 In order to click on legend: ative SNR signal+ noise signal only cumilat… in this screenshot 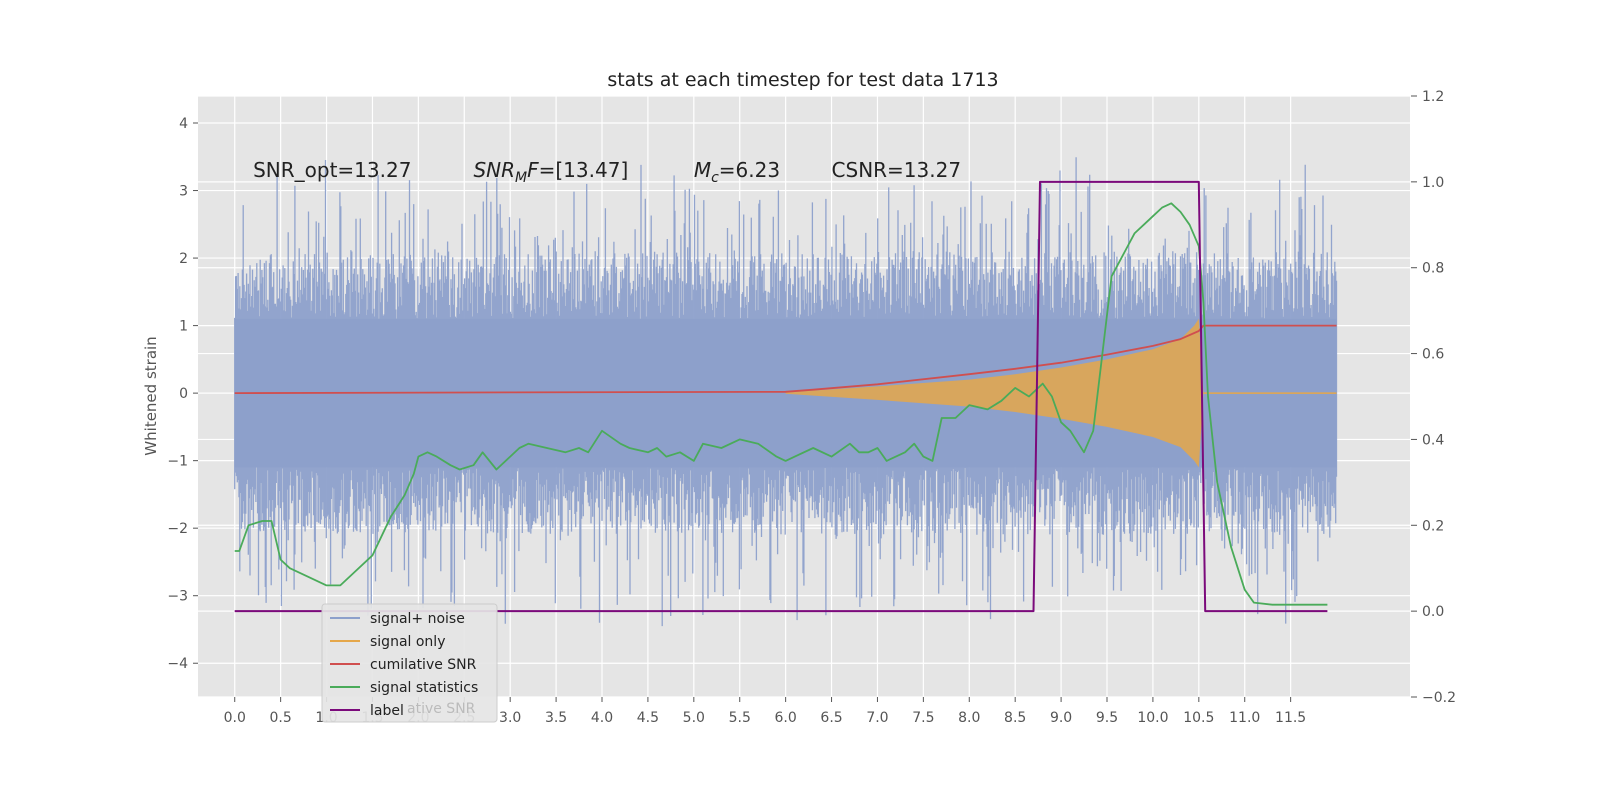, I will do `click(409, 663)`.